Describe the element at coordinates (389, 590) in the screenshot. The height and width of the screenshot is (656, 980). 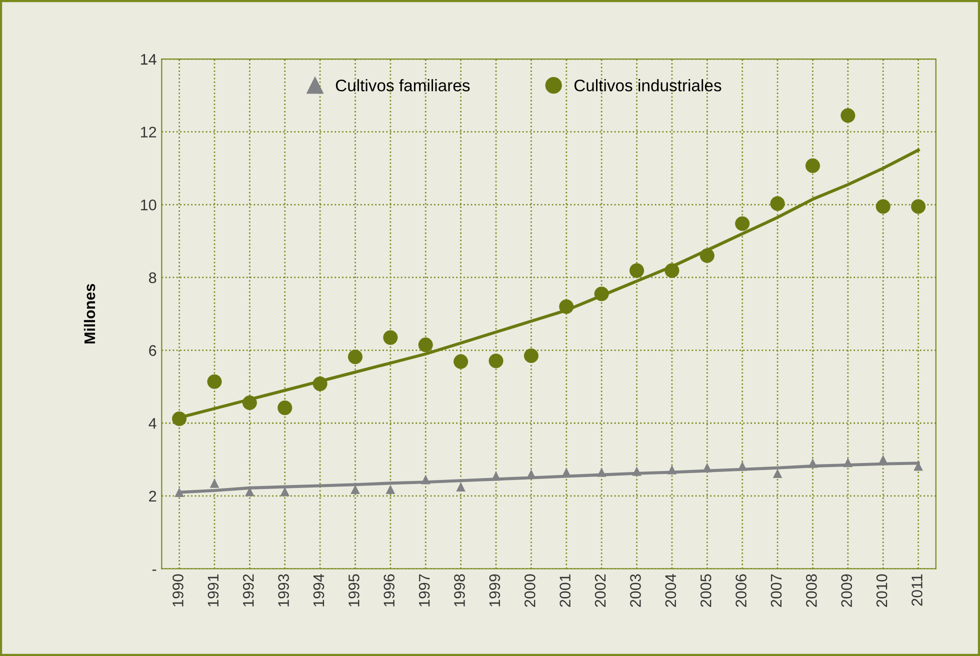
I see `x-tick-label: 1996` at that location.